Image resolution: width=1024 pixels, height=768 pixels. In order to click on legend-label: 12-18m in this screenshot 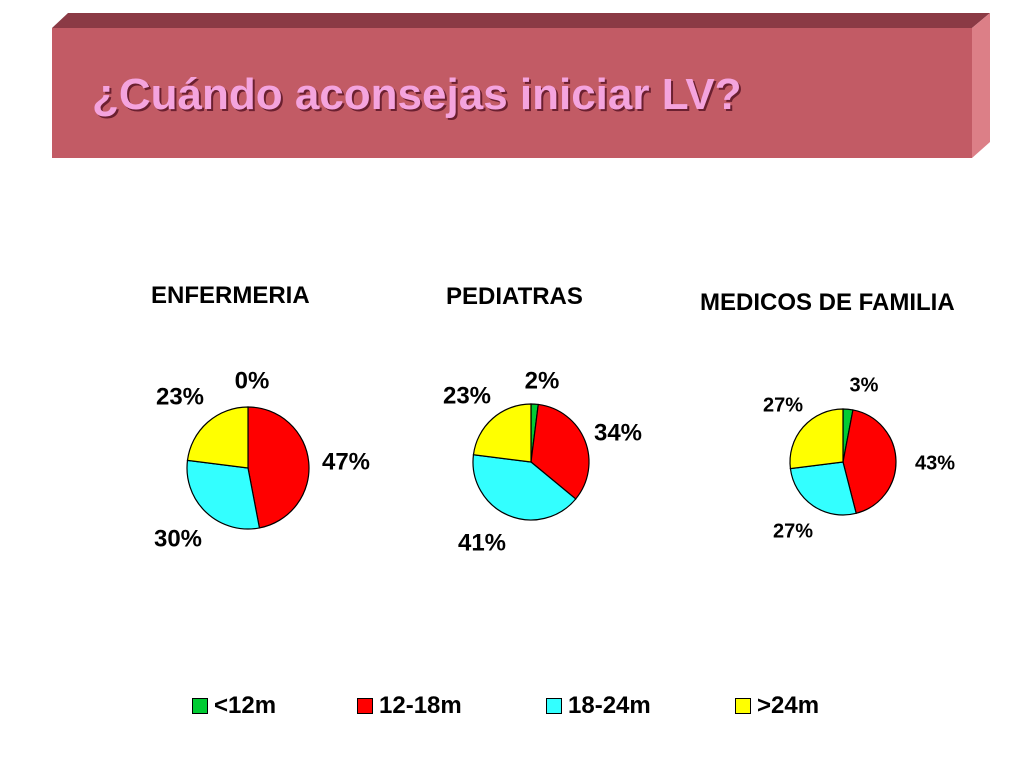, I will do `click(420, 705)`.